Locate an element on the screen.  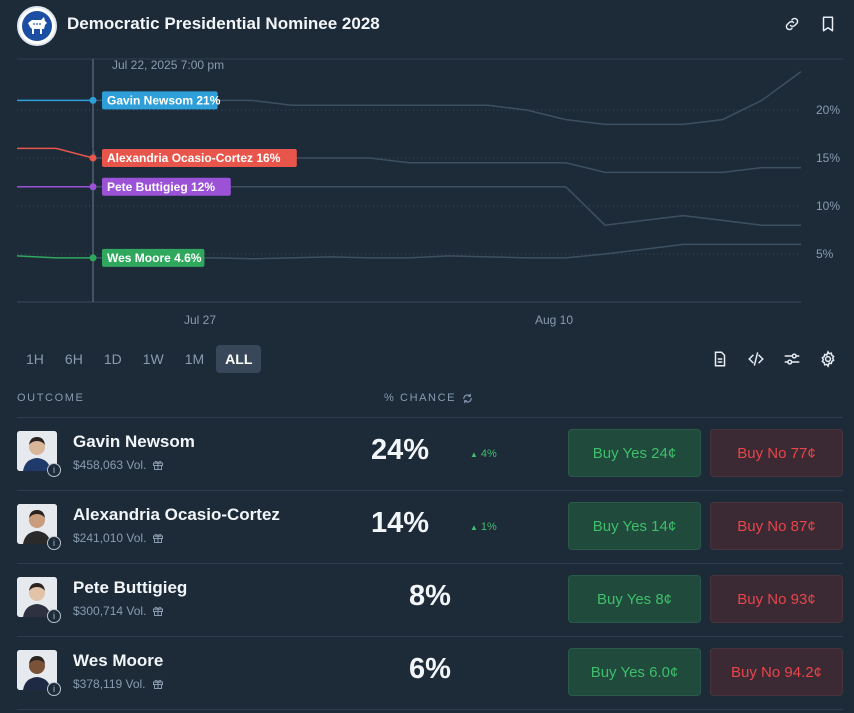
buy-no-button: Buy No 94.2¢ is located at coordinates (776, 672).